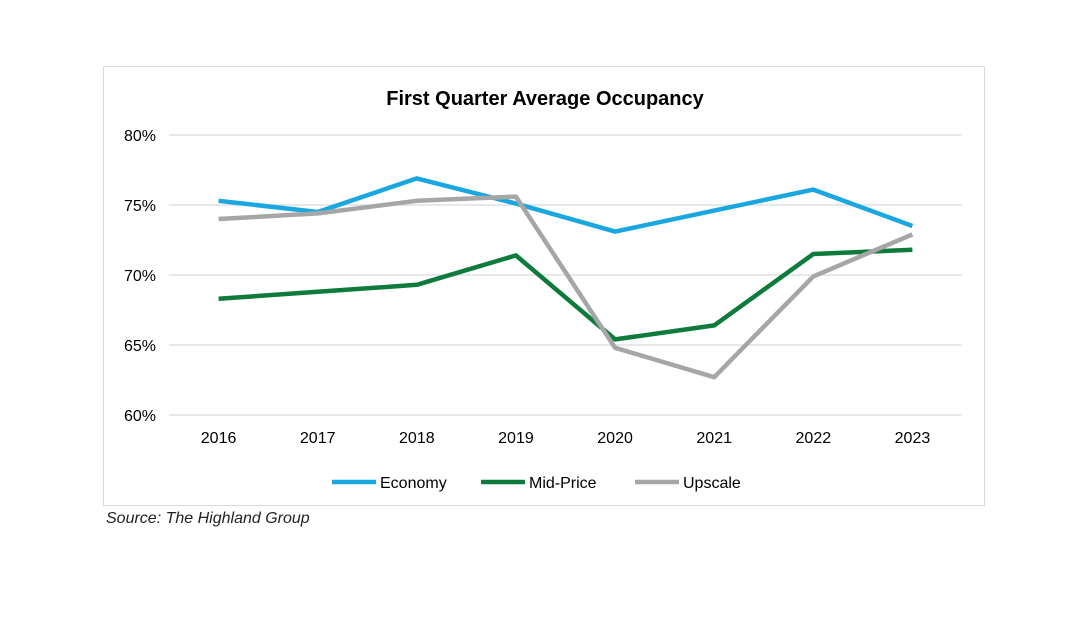  Describe the element at coordinates (712, 483) in the screenshot. I see `legend-label: Upscale` at that location.